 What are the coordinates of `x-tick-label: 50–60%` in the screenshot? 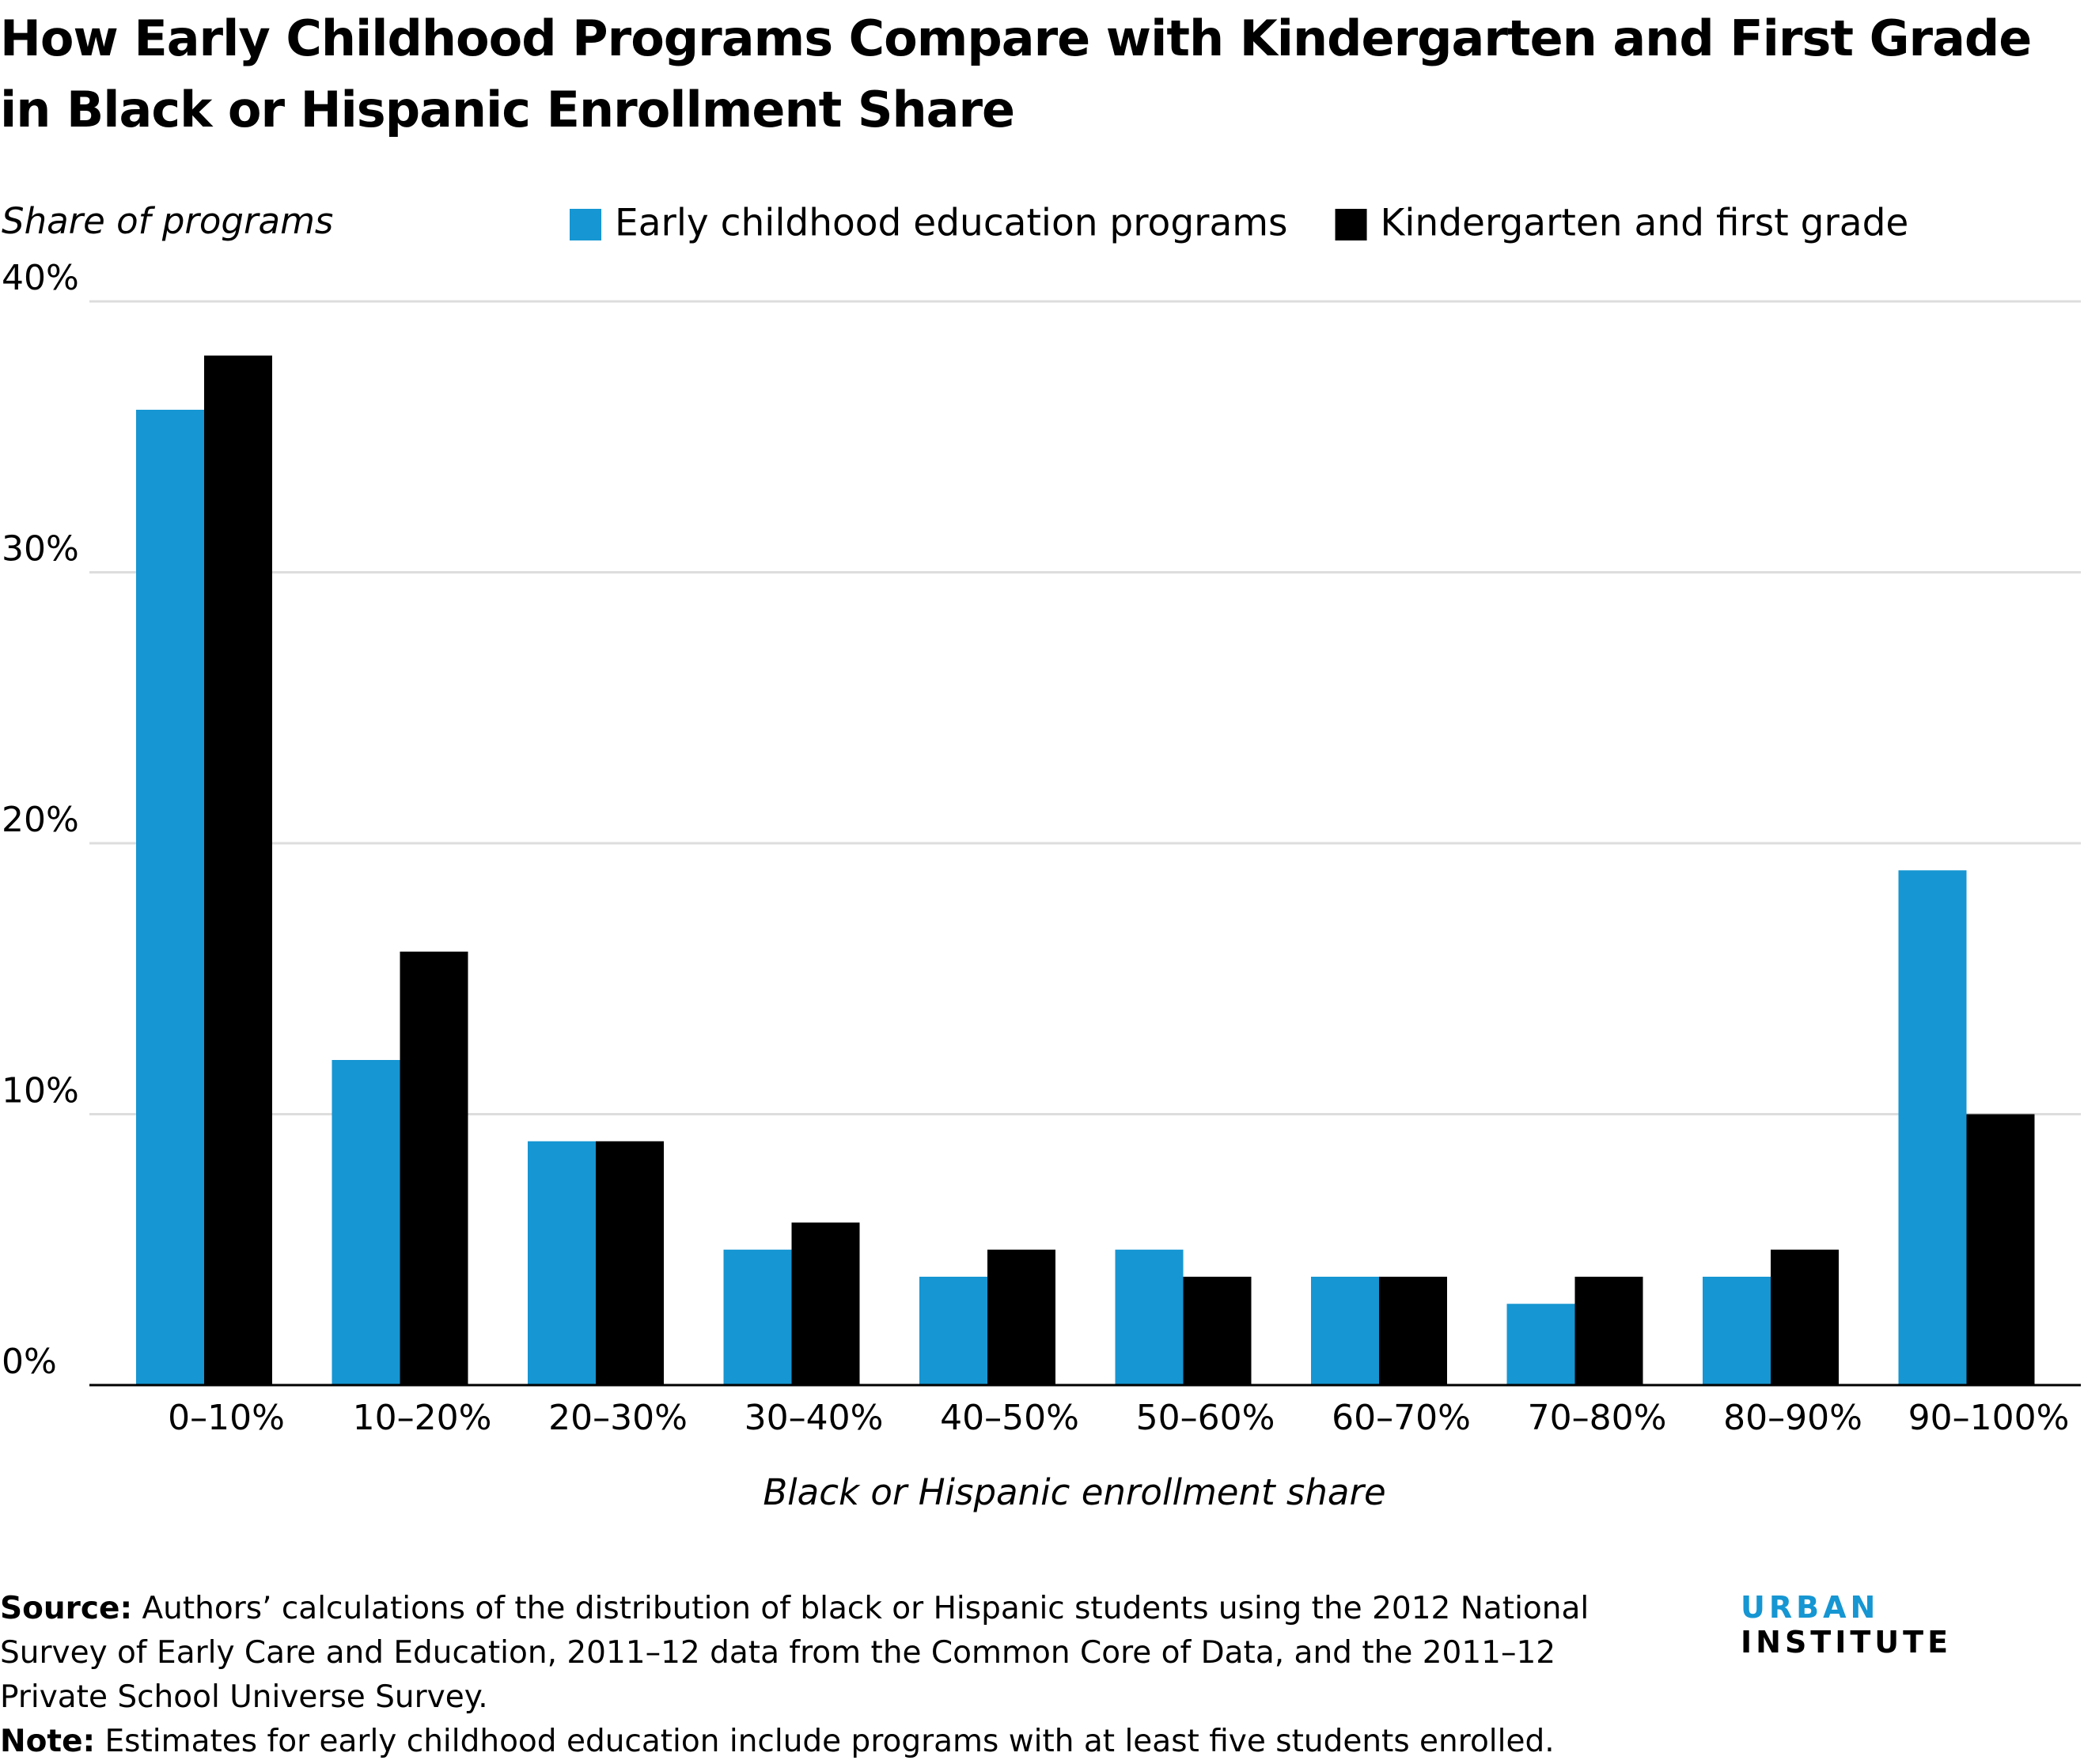 It's located at (1206, 1418).